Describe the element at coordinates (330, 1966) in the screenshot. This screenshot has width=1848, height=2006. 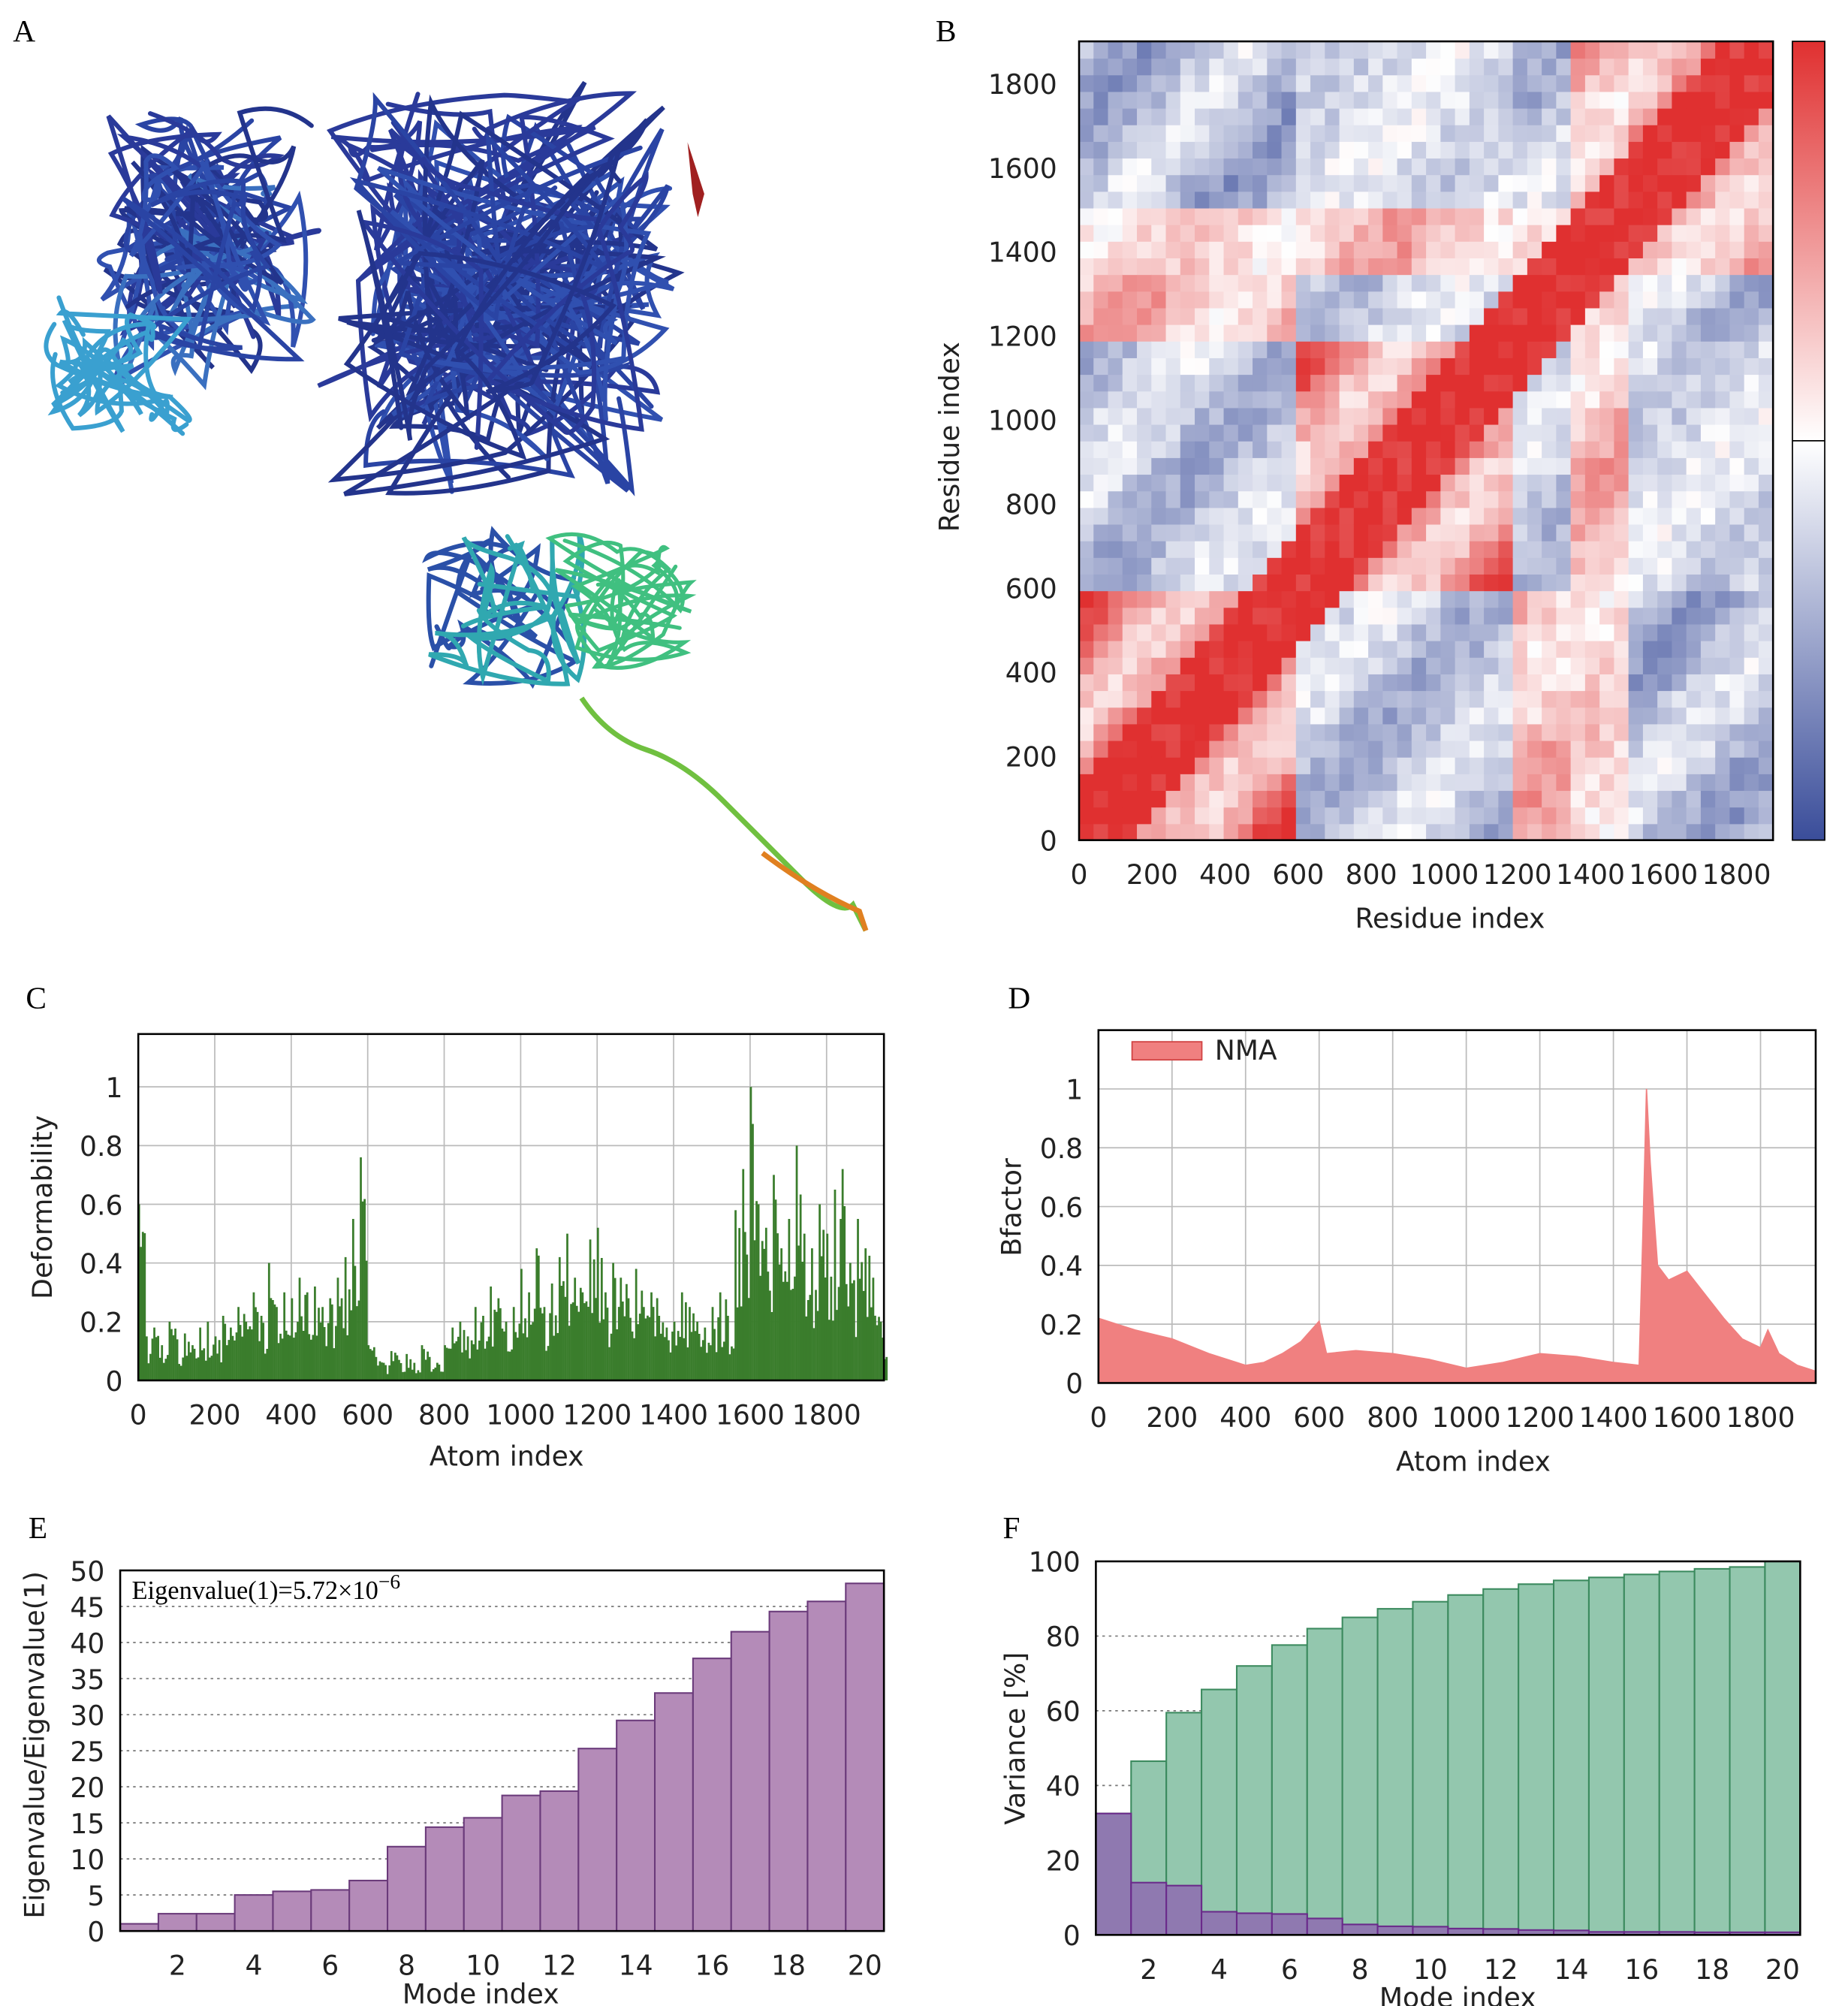
I see `x-tick-label: 6` at that location.